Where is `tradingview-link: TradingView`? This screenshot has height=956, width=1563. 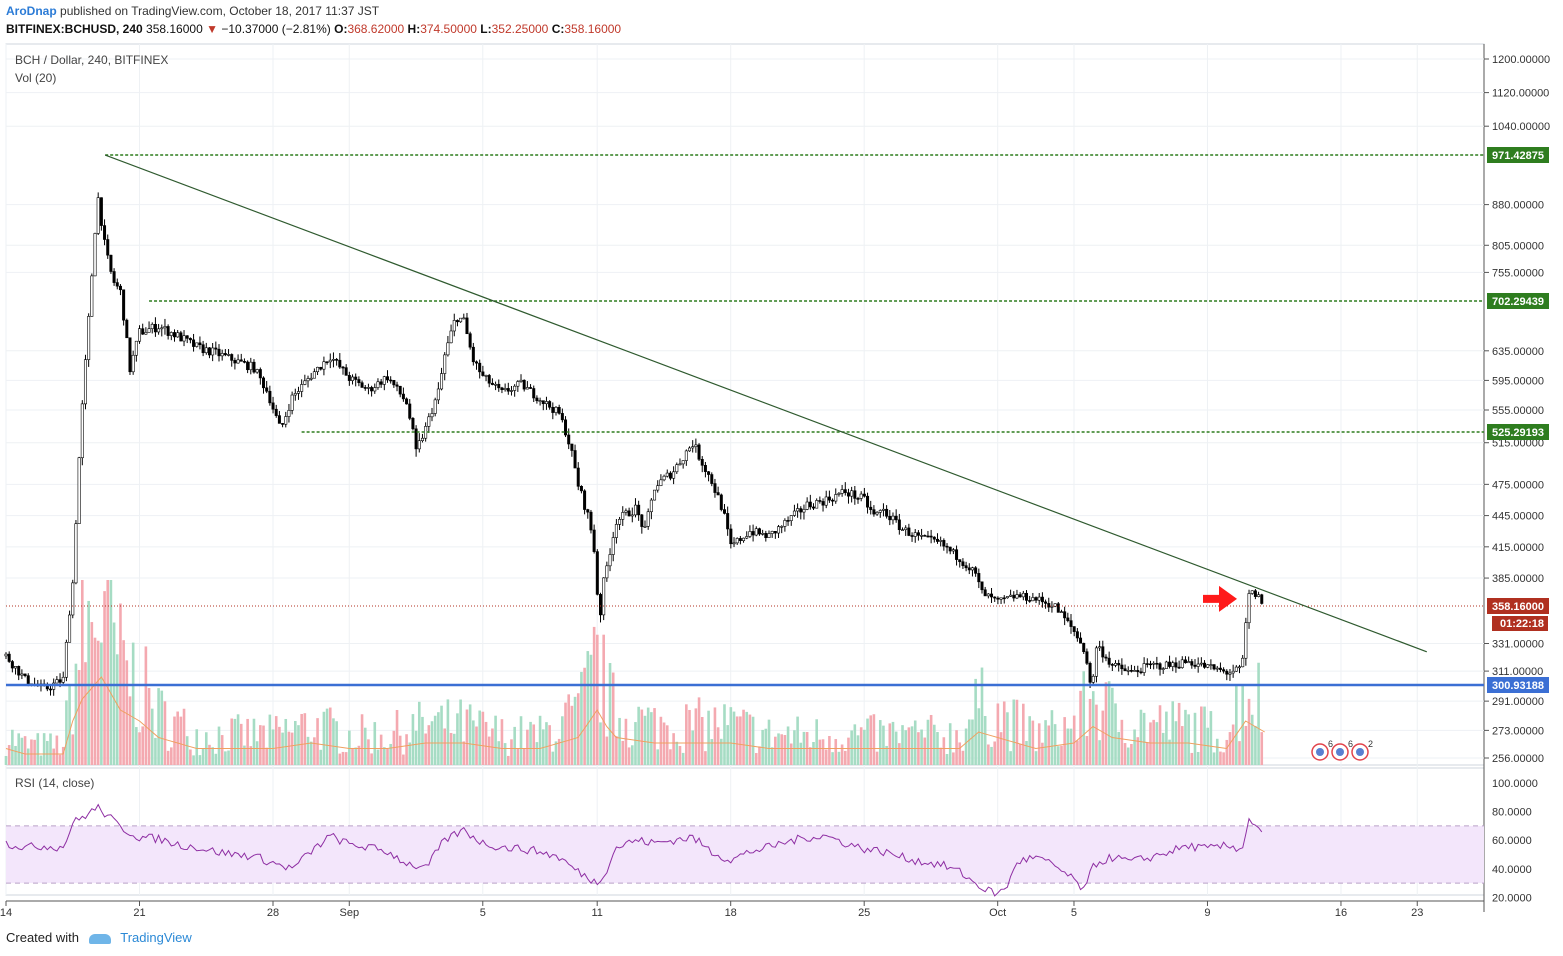 tradingview-link: TradingView is located at coordinates (156, 937).